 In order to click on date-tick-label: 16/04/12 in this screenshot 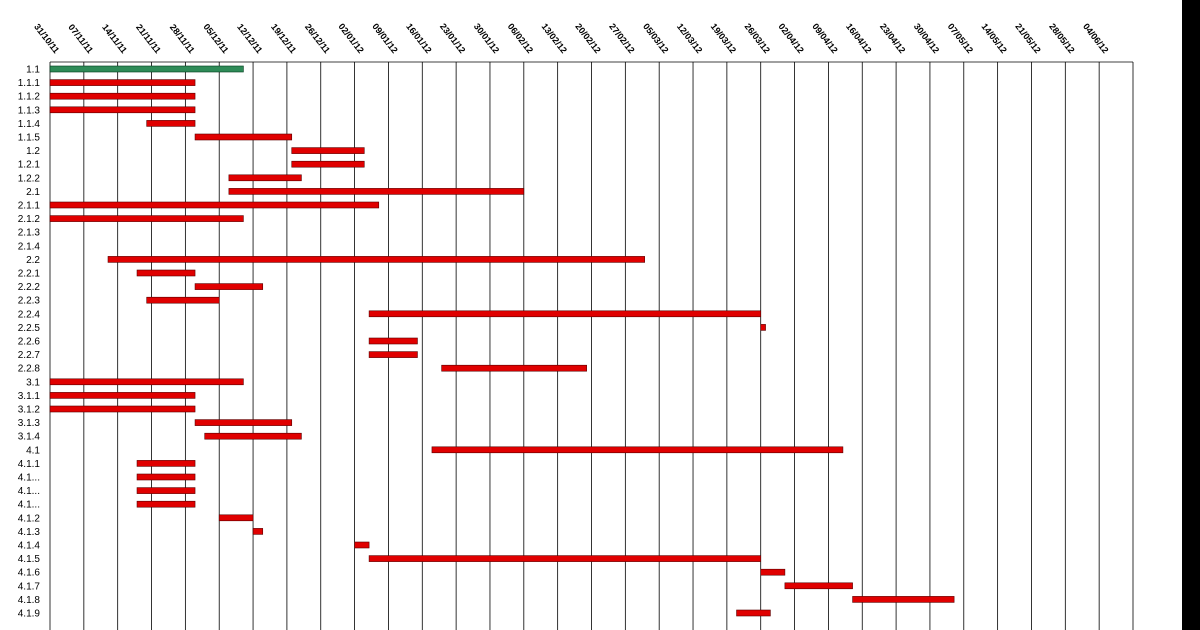, I will do `click(858, 38)`.